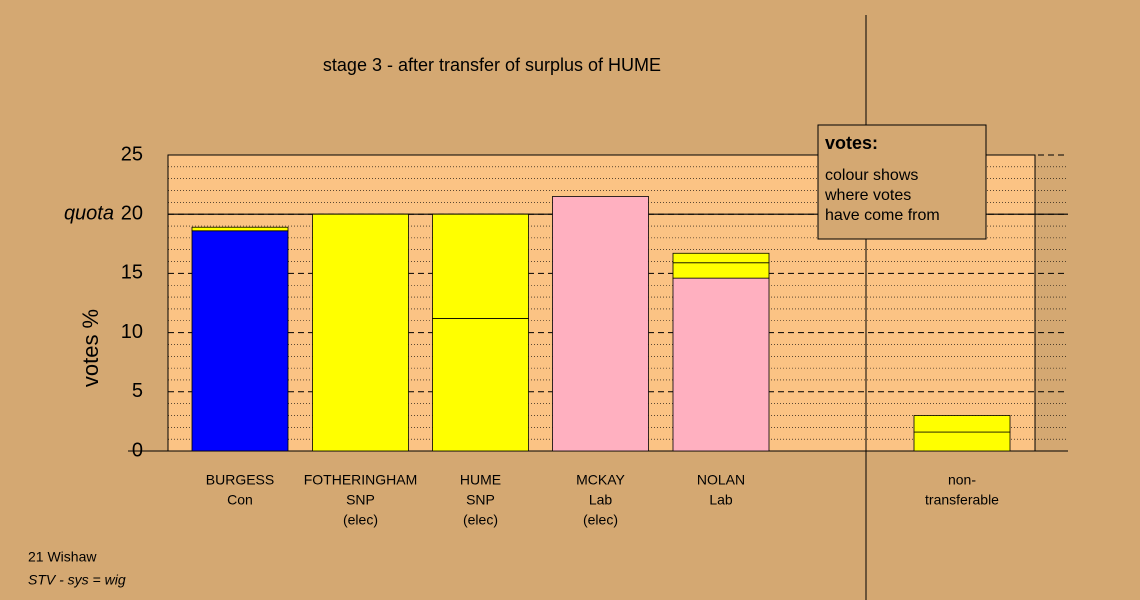  I want to click on x-tick-label: HUME, so click(480, 480).